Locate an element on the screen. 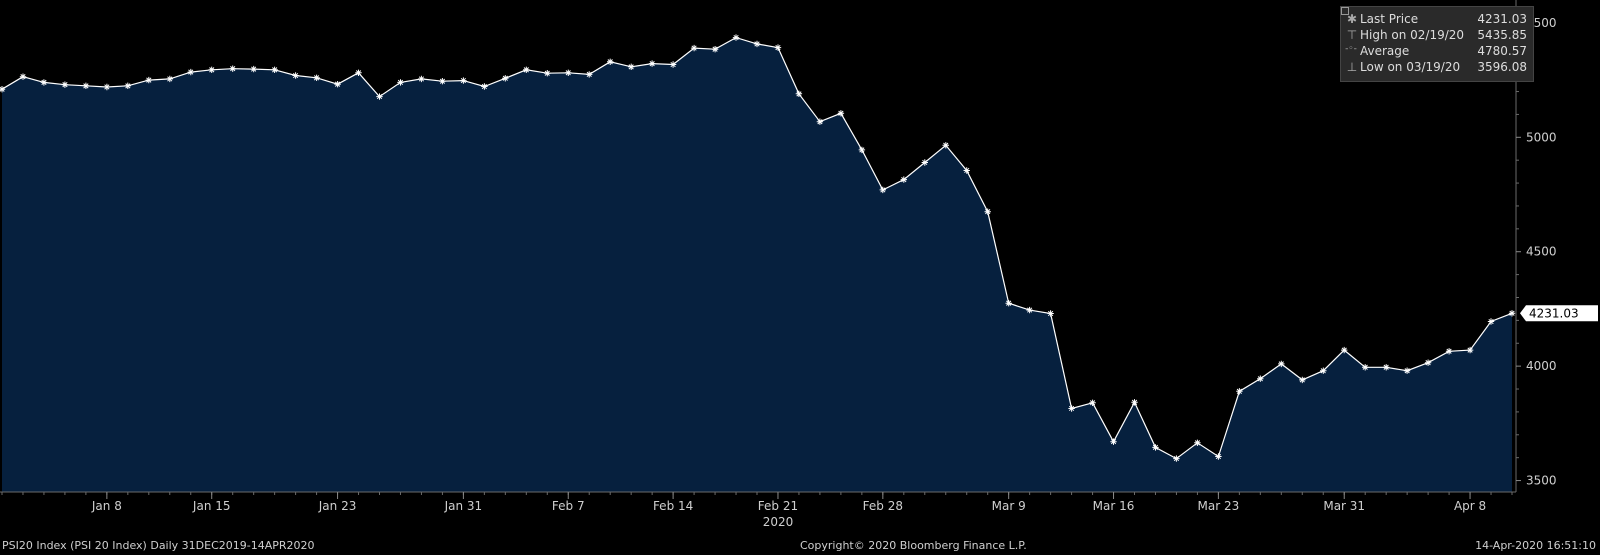 The width and height of the screenshot is (1600, 555). legend-toggle-icon is located at coordinates (1345, 11).